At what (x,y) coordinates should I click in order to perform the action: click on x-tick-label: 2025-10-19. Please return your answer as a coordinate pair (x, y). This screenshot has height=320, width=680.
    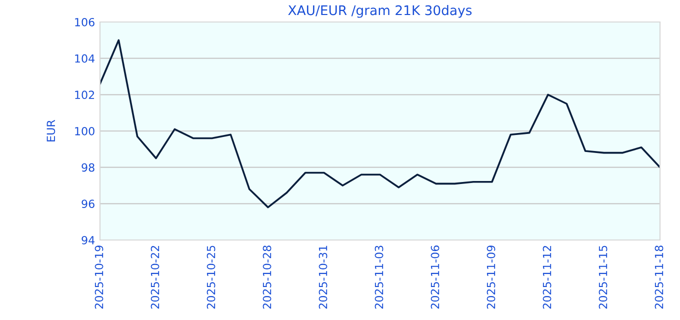
    Looking at the image, I should click on (99, 277).